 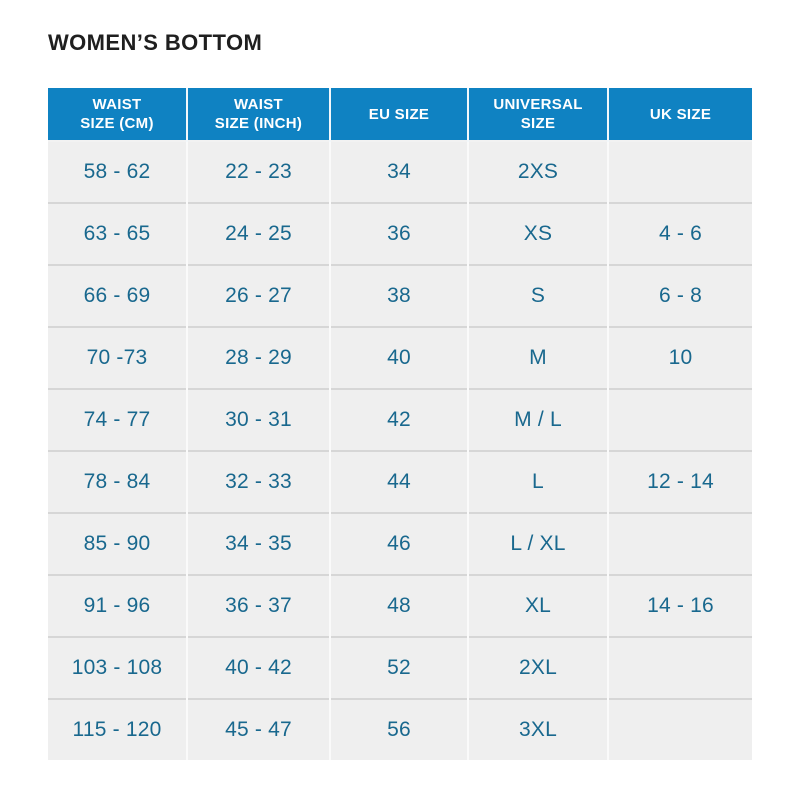 What do you see at coordinates (537, 729) in the screenshot?
I see `table-cell: 3XL` at bounding box center [537, 729].